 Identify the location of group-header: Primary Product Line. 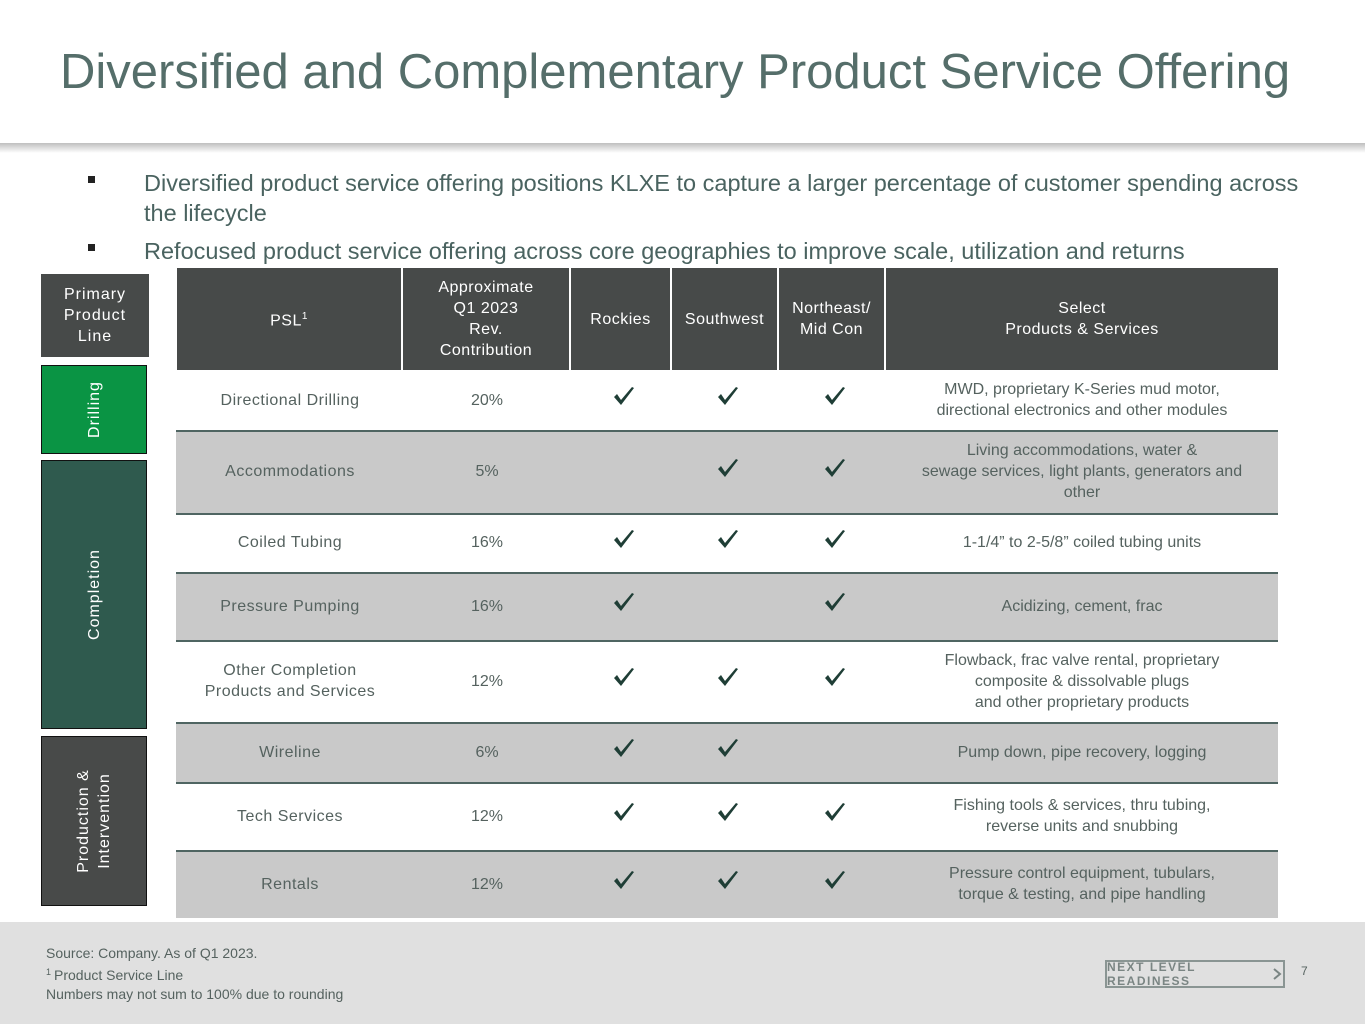
(95, 315).